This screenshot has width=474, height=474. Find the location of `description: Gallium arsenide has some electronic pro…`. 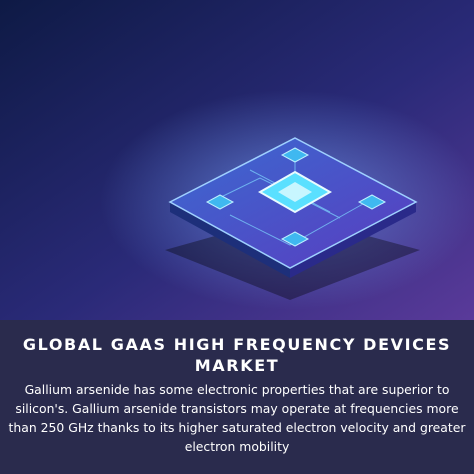

description: Gallium arsenide has some electronic pro… is located at coordinates (237, 418).